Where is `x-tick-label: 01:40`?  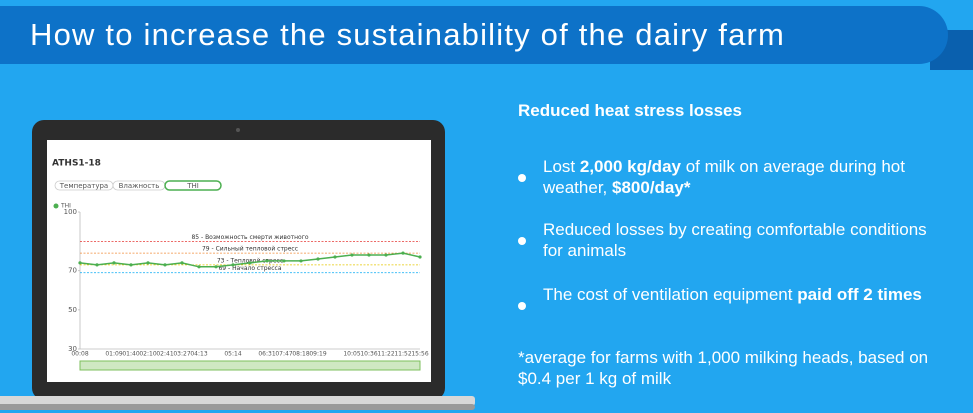
x-tick-label: 01:40 is located at coordinates (130, 354).